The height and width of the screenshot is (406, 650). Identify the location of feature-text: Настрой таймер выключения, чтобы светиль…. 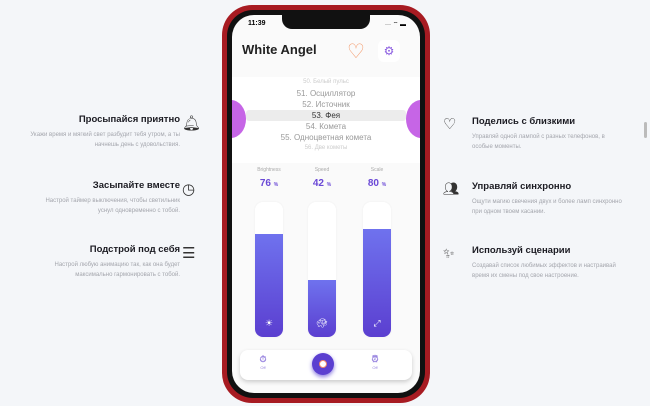
(112, 206).